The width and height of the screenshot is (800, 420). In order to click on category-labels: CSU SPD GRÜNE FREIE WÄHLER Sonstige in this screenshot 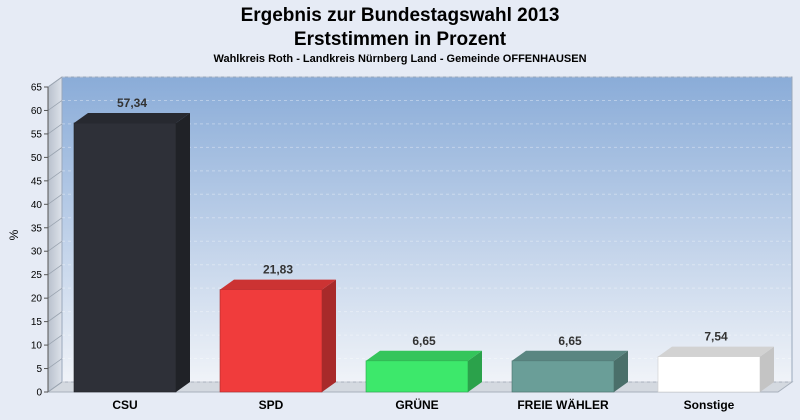, I will do `click(423, 404)`.